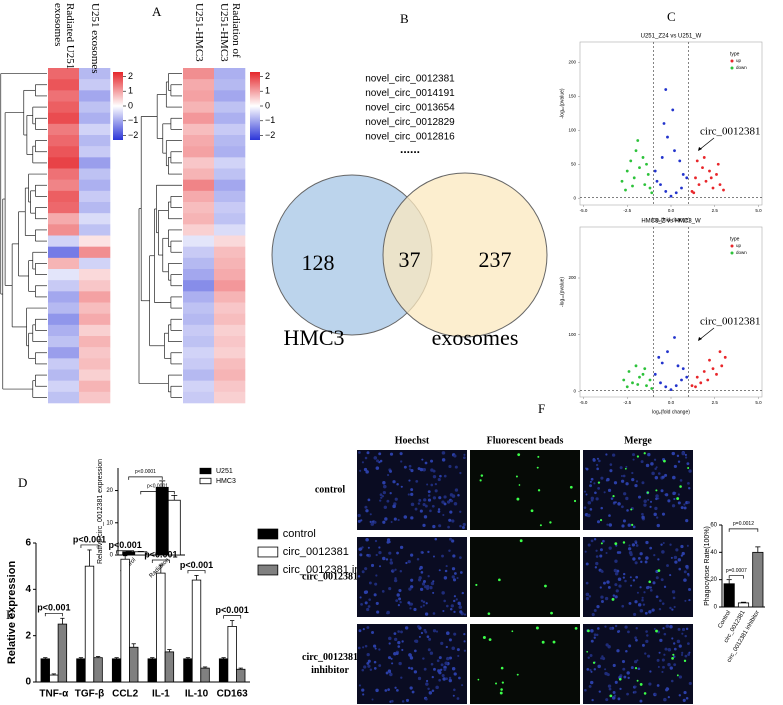 Image resolution: width=783 pixels, height=705 pixels. What do you see at coordinates (125, 694) in the screenshot?
I see `x-tick-label: CCL2` at bounding box center [125, 694].